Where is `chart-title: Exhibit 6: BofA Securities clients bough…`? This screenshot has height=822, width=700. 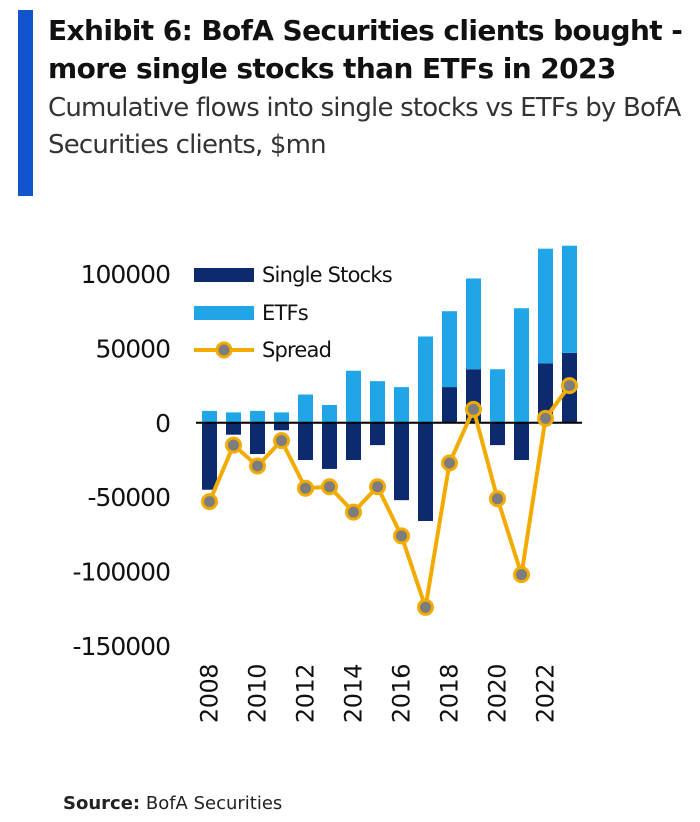 chart-title: Exhibit 6: BofA Securities clients bough… is located at coordinates (365, 49).